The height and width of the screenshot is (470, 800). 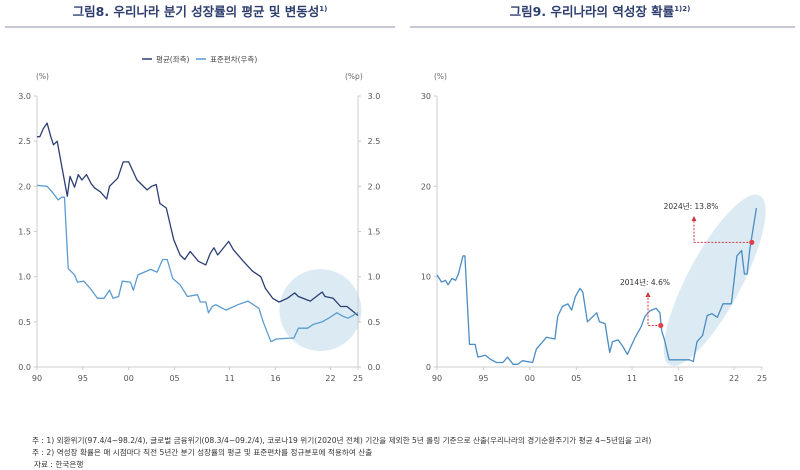 What do you see at coordinates (24, 96) in the screenshot?
I see `y-tick-label-left: 3.0` at bounding box center [24, 96].